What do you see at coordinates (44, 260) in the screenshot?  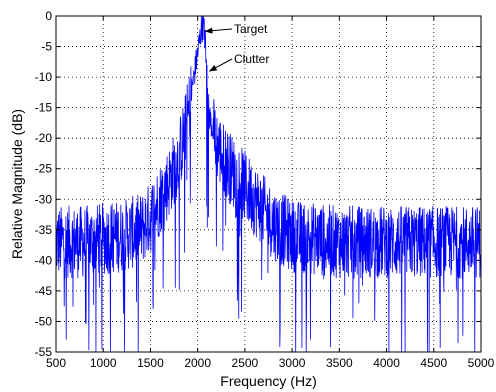 I see `y-tick-label: -40` at bounding box center [44, 260].